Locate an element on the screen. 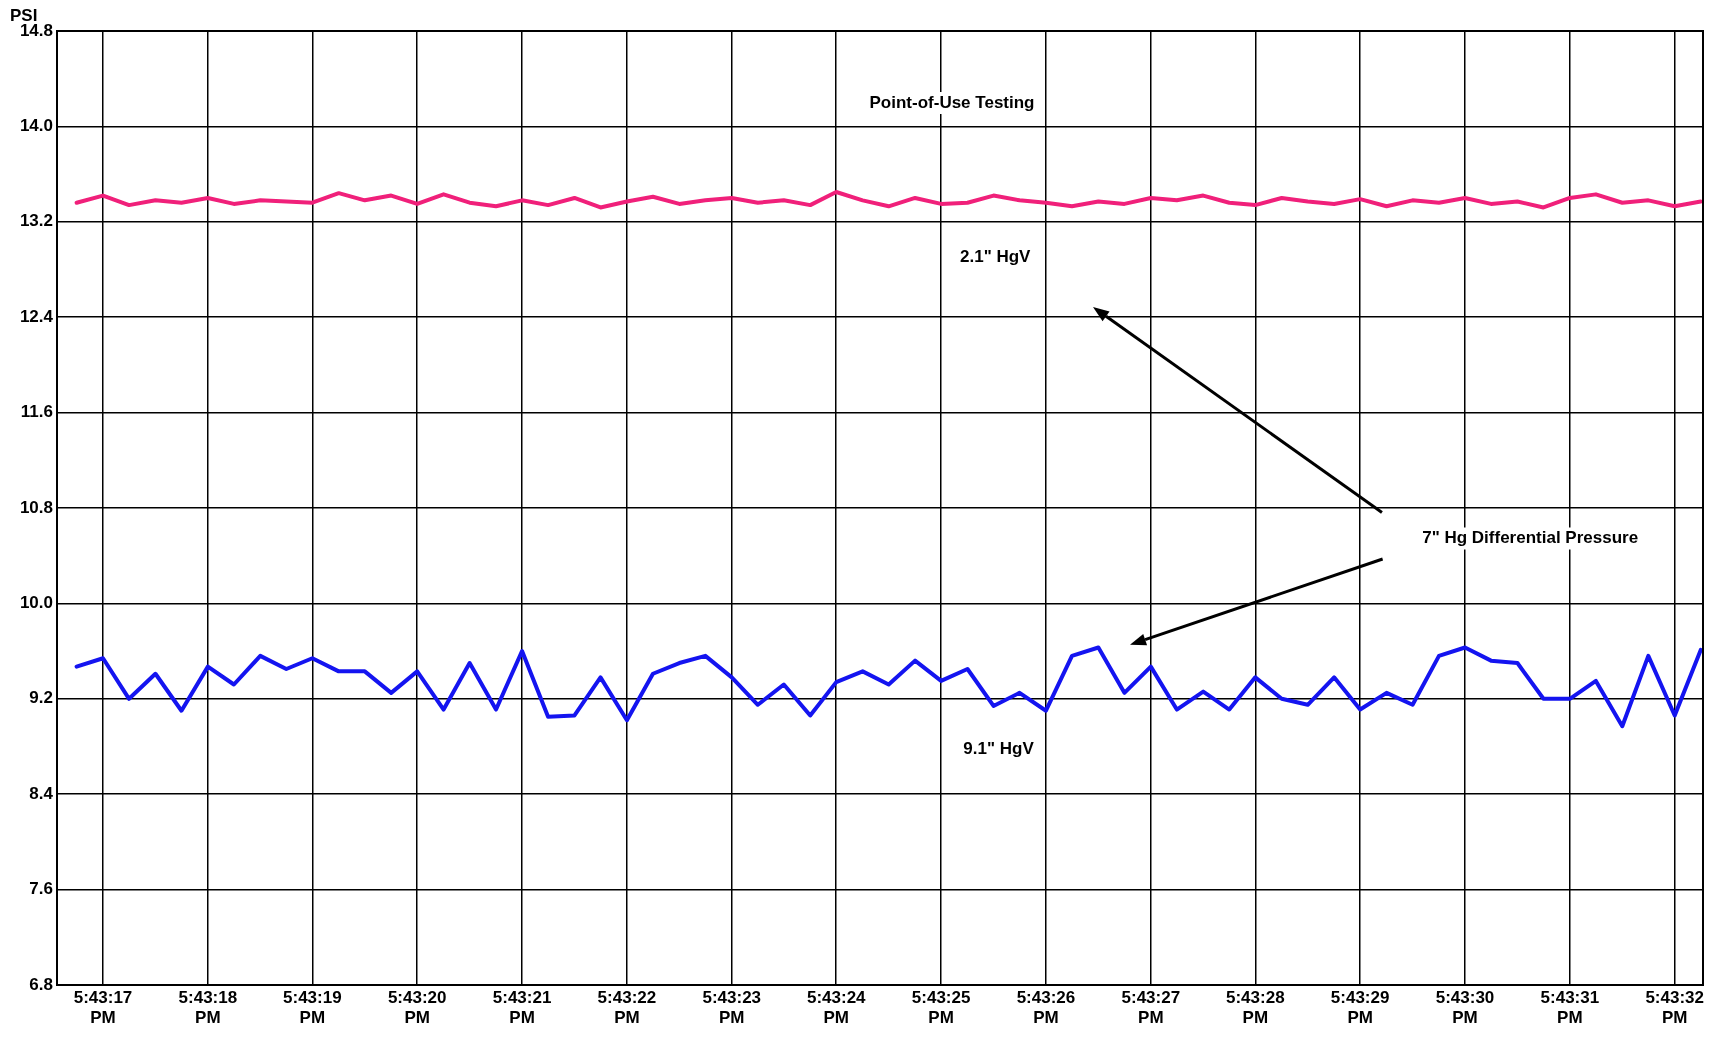 The image size is (1711, 1047). y-tick-label: 8.4 is located at coordinates (41, 793).